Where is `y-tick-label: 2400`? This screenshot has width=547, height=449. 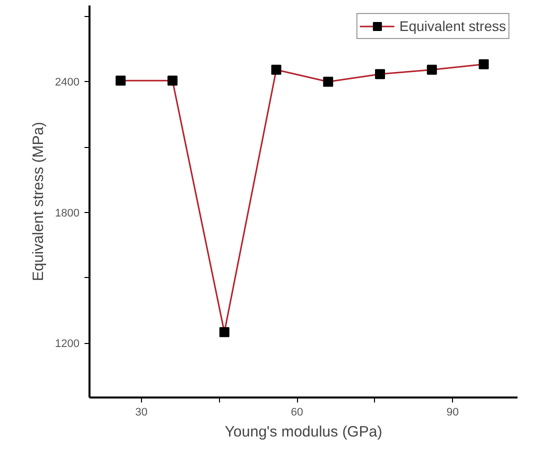 y-tick-label: 2400 is located at coordinates (67, 82).